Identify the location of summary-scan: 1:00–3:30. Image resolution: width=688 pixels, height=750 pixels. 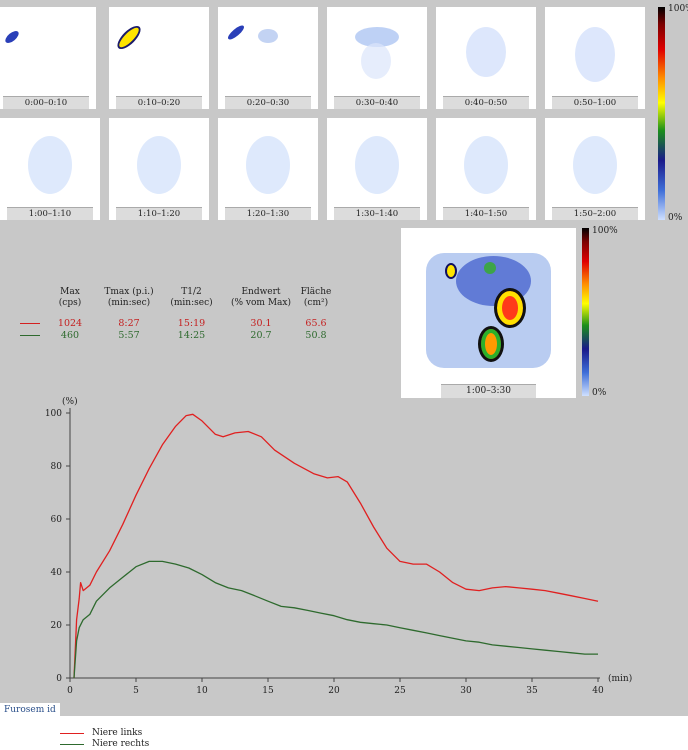
(488, 313).